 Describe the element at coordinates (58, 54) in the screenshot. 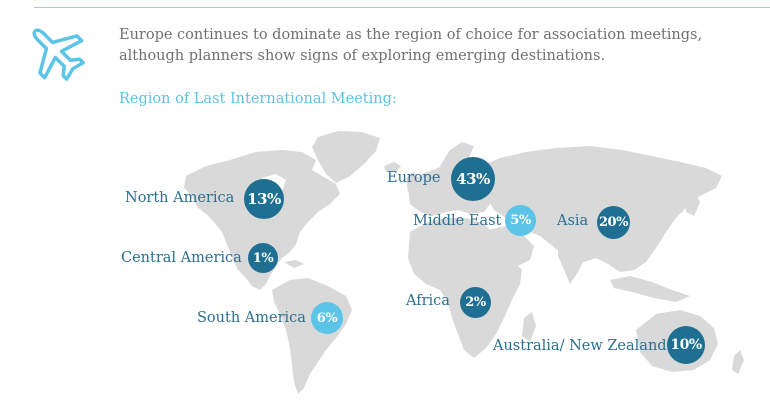

I see `airplane-icon` at that location.